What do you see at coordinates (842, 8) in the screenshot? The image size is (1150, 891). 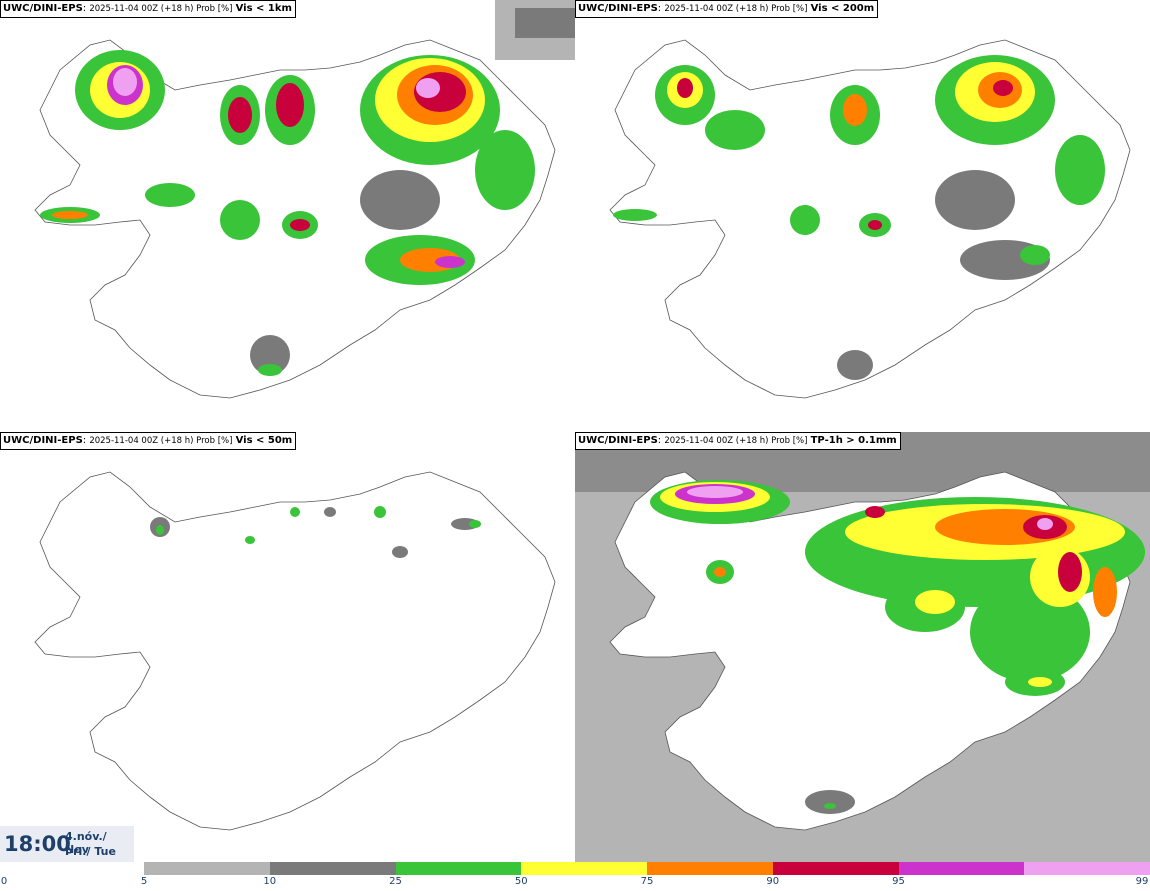 I see `variable-name: Vis < 200m` at bounding box center [842, 8].